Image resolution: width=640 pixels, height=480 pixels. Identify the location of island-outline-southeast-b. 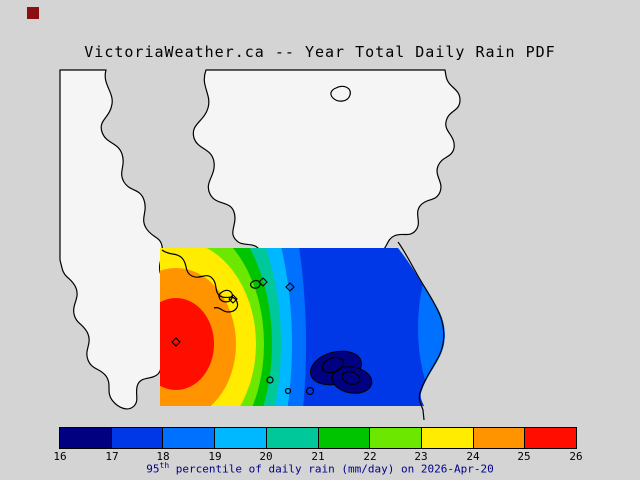
(351, 378).